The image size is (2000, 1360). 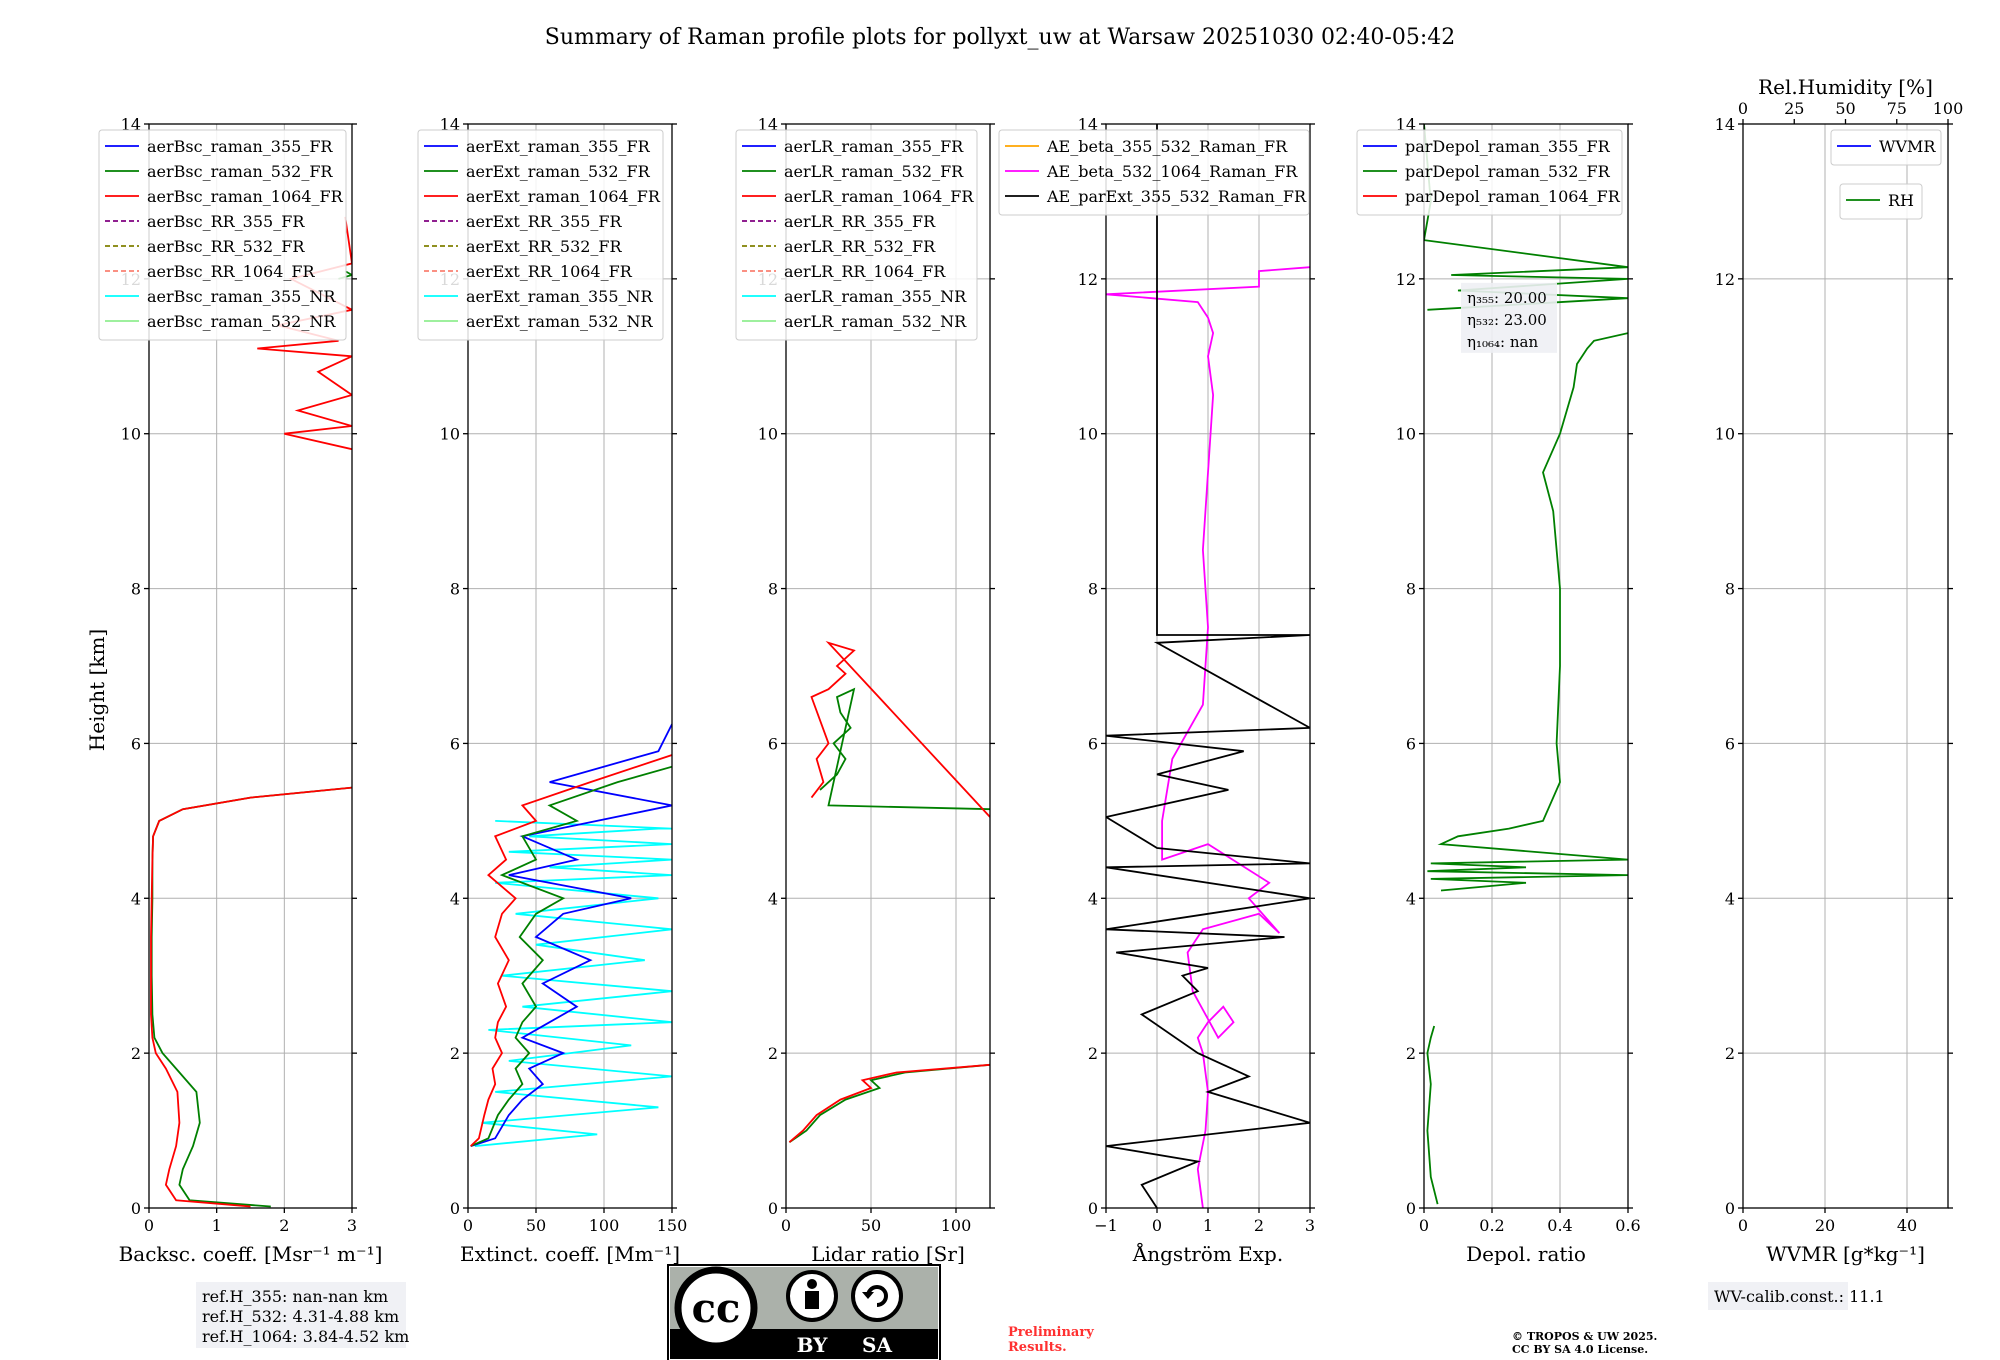 What do you see at coordinates (97, 690) in the screenshot?
I see `y-axis-label: Height [km]` at bounding box center [97, 690].